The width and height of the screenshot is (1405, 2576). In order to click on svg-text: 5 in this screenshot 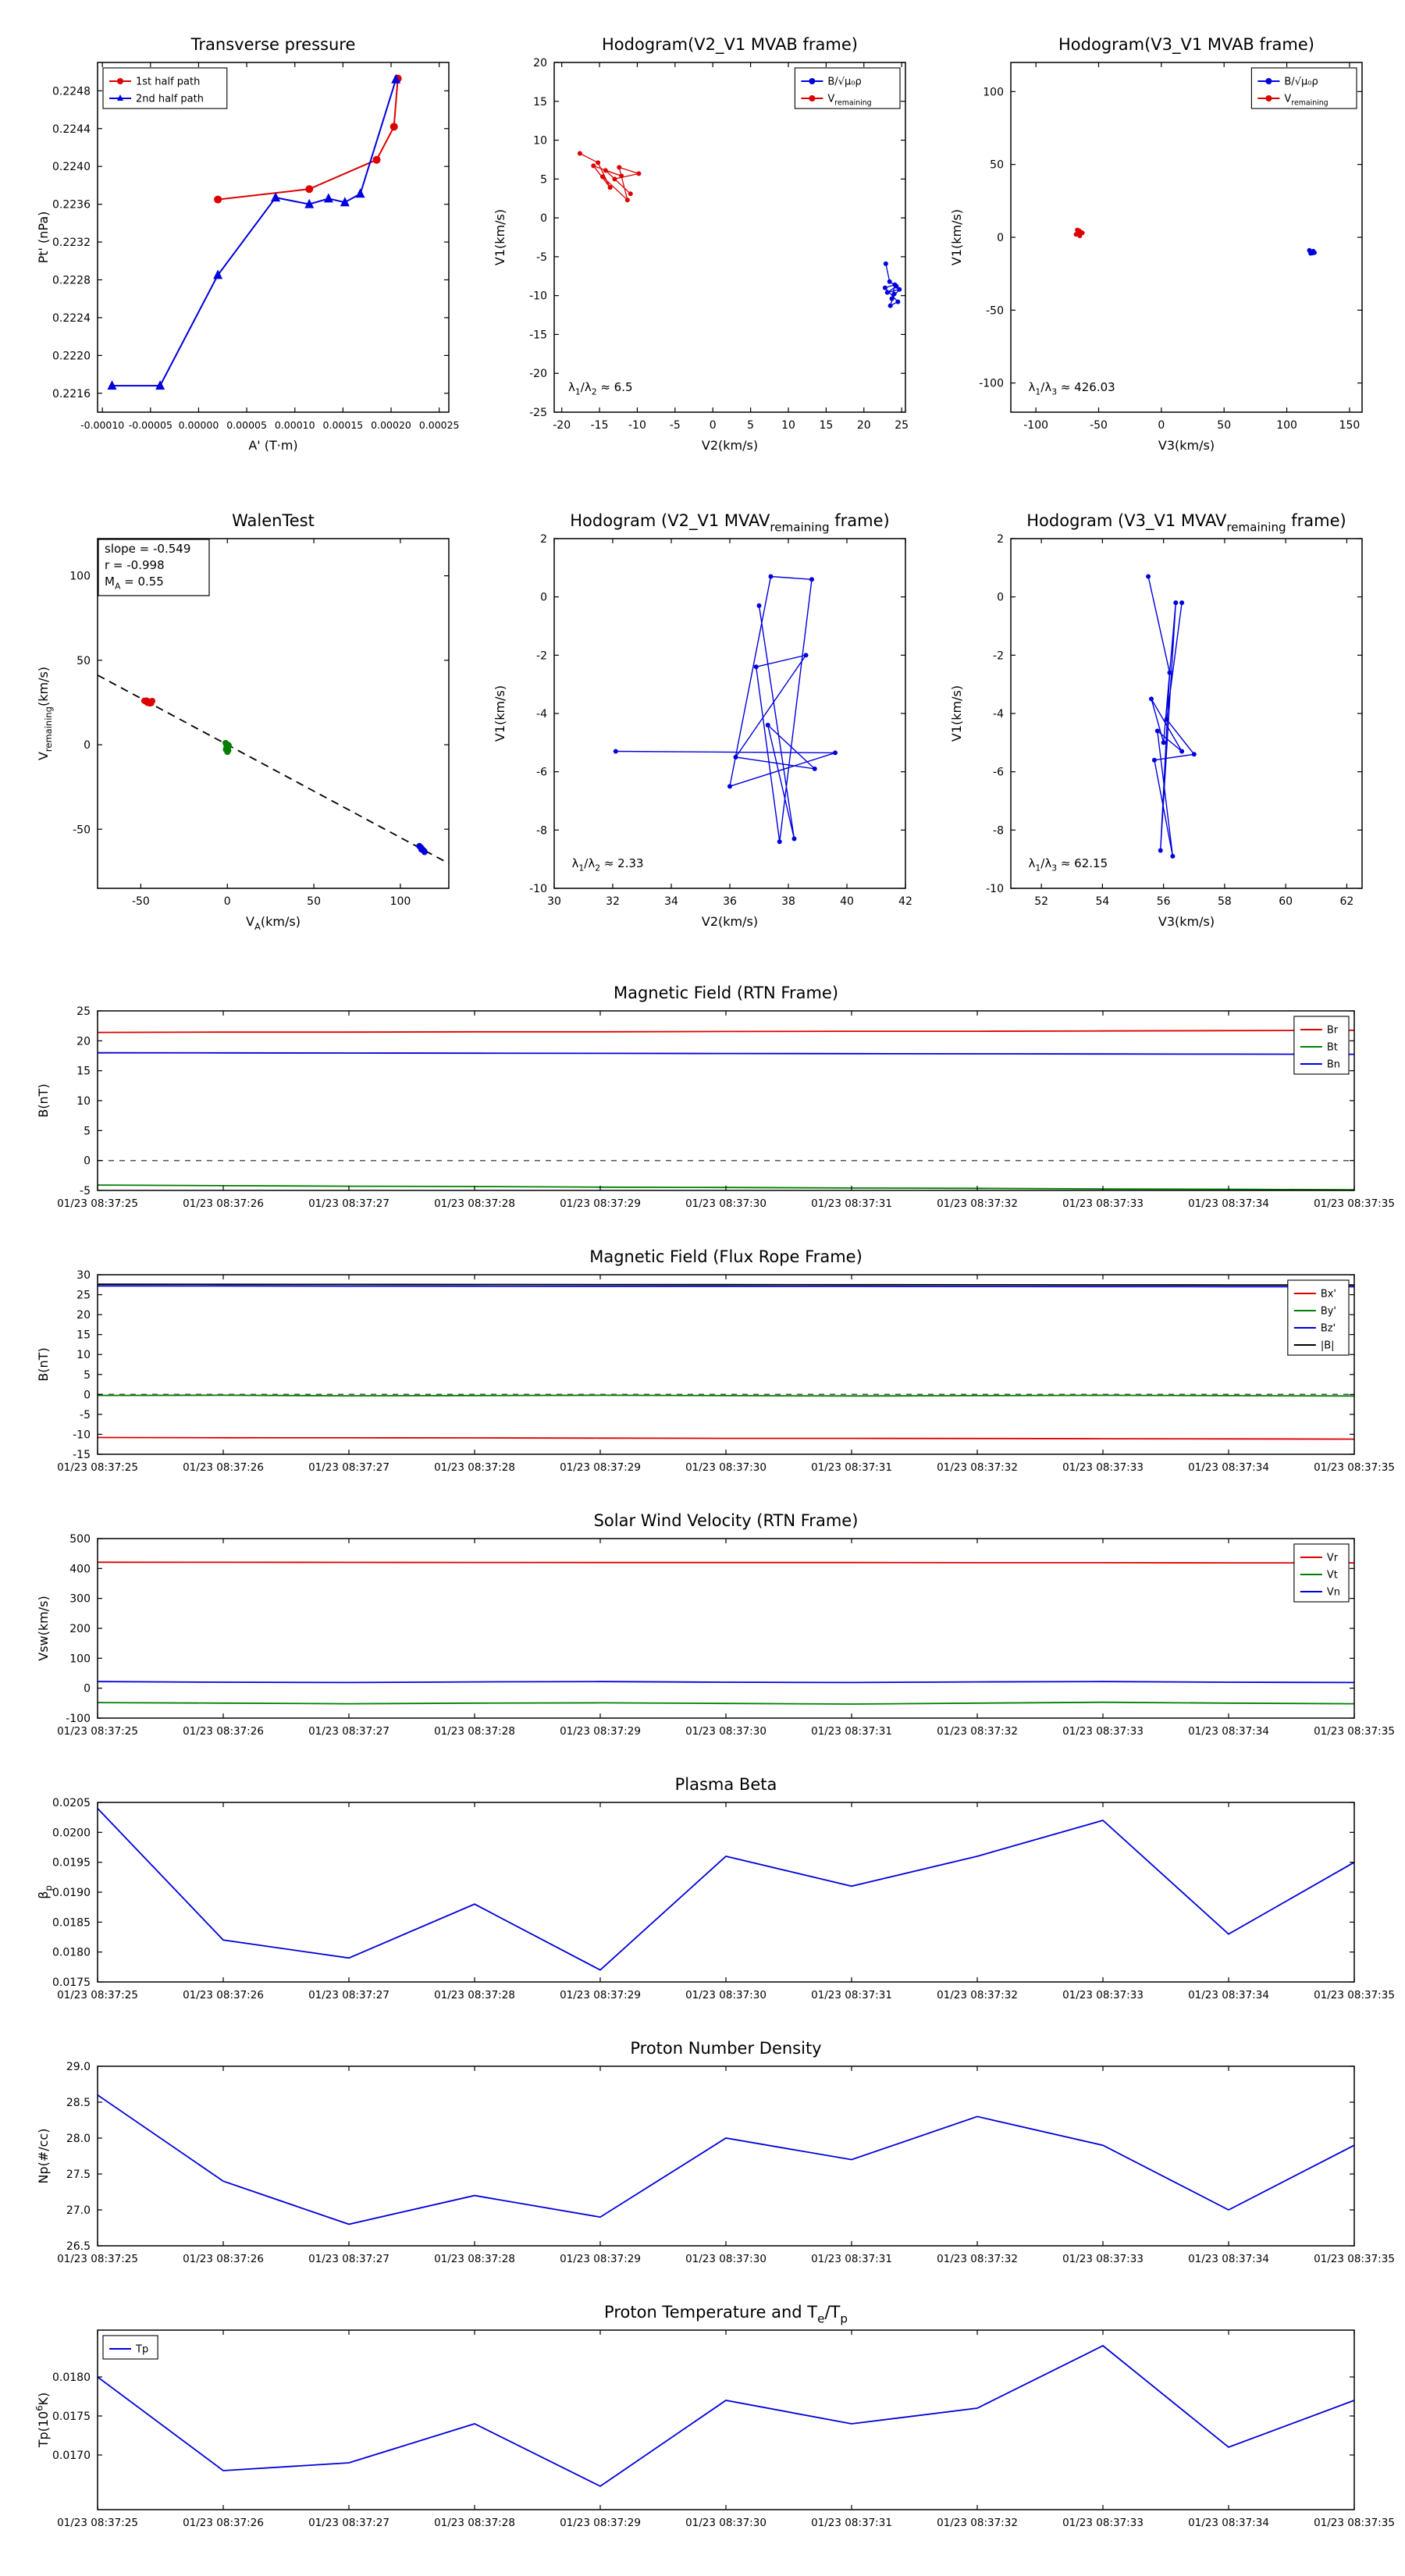, I will do `click(88, 1131)`.